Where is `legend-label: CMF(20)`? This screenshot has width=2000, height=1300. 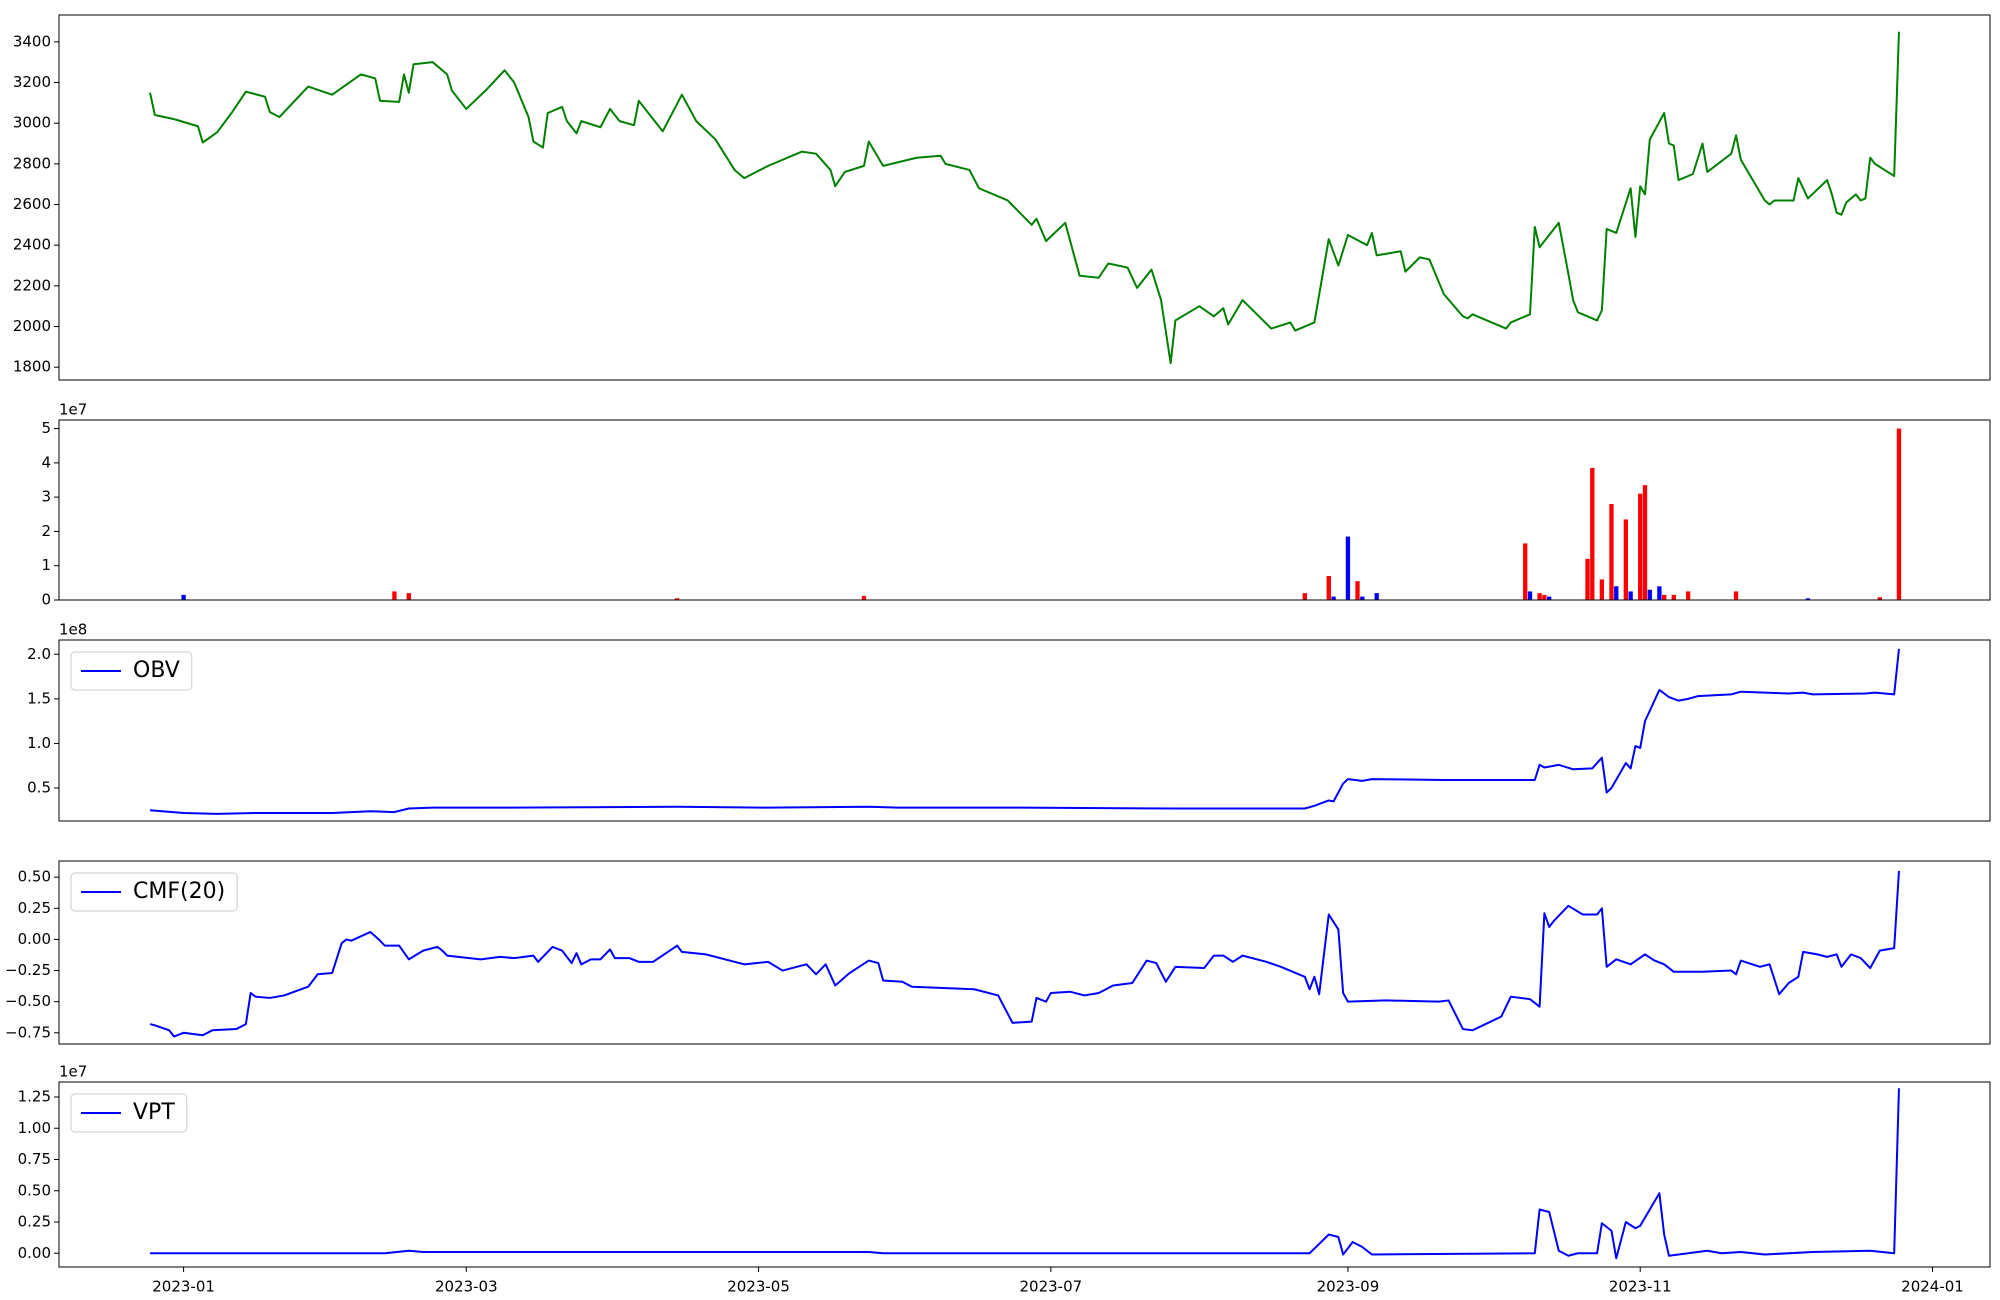
legend-label: CMF(20) is located at coordinates (179, 891).